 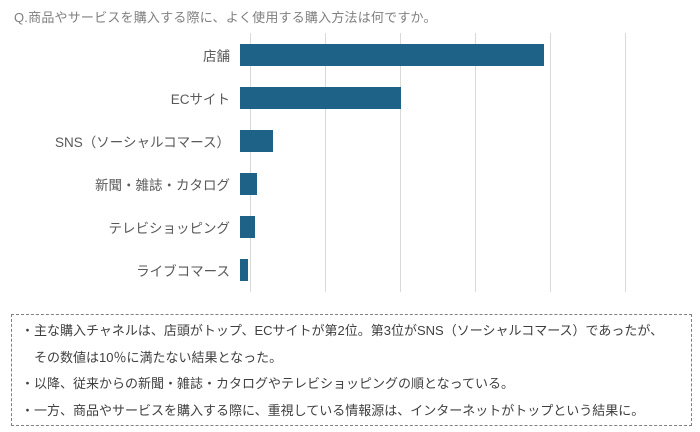 What do you see at coordinates (225, 17) in the screenshot?
I see `question-title: Q.商品やサービスを購入する際に、よく使用する購入方法は何ですか。` at bounding box center [225, 17].